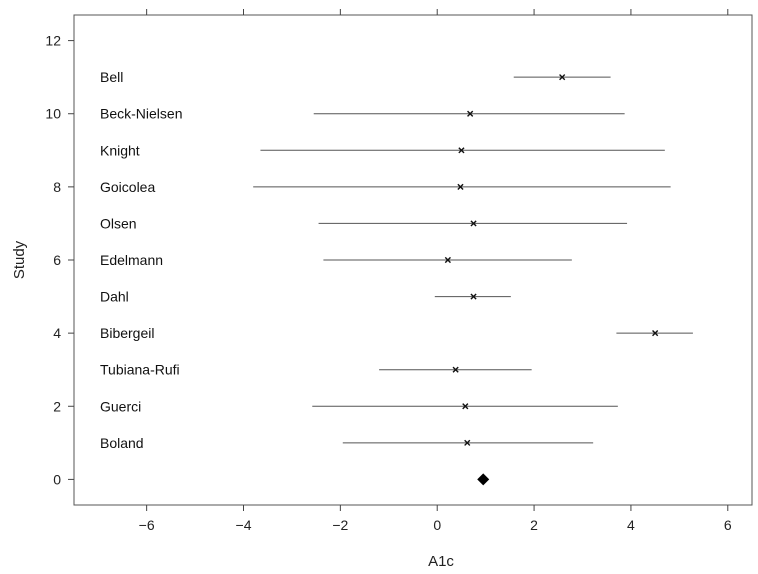 The width and height of the screenshot is (758, 574). Describe the element at coordinates (118, 223) in the screenshot. I see `study-label: Olsen` at that location.